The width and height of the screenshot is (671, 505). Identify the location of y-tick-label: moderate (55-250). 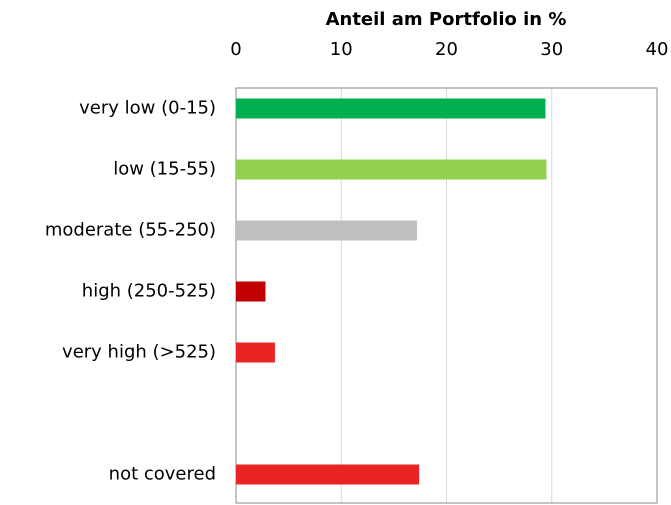
(130, 230).